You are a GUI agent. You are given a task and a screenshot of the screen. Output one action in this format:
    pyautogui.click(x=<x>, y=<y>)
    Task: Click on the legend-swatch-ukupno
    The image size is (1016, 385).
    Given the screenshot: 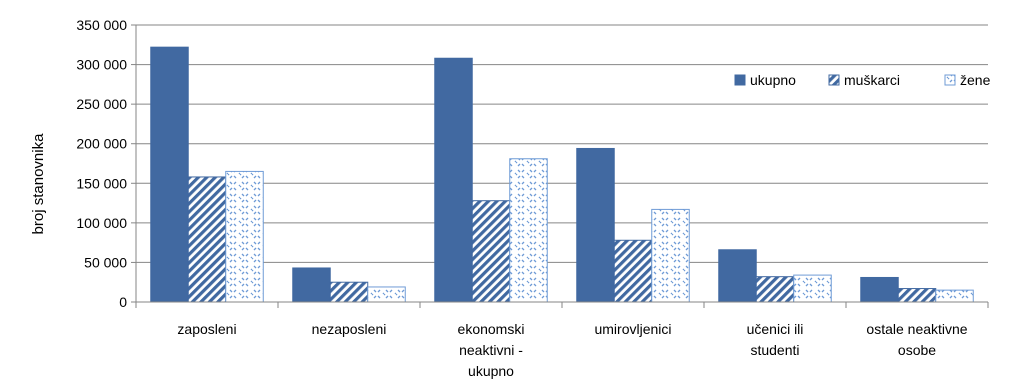 What is the action you would take?
    pyautogui.click(x=740, y=80)
    